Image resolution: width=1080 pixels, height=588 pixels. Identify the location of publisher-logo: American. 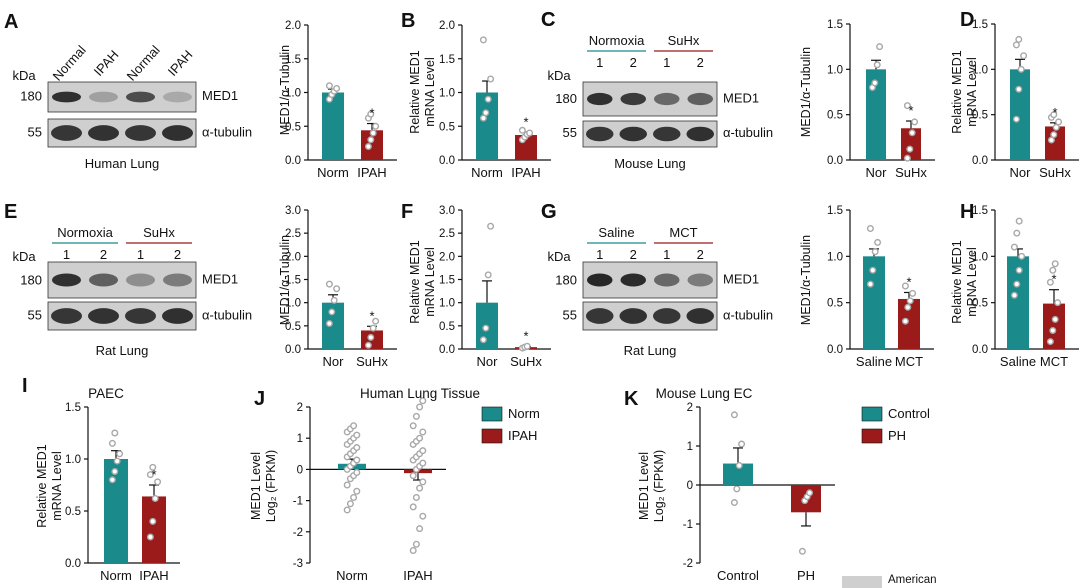
(889, 581).